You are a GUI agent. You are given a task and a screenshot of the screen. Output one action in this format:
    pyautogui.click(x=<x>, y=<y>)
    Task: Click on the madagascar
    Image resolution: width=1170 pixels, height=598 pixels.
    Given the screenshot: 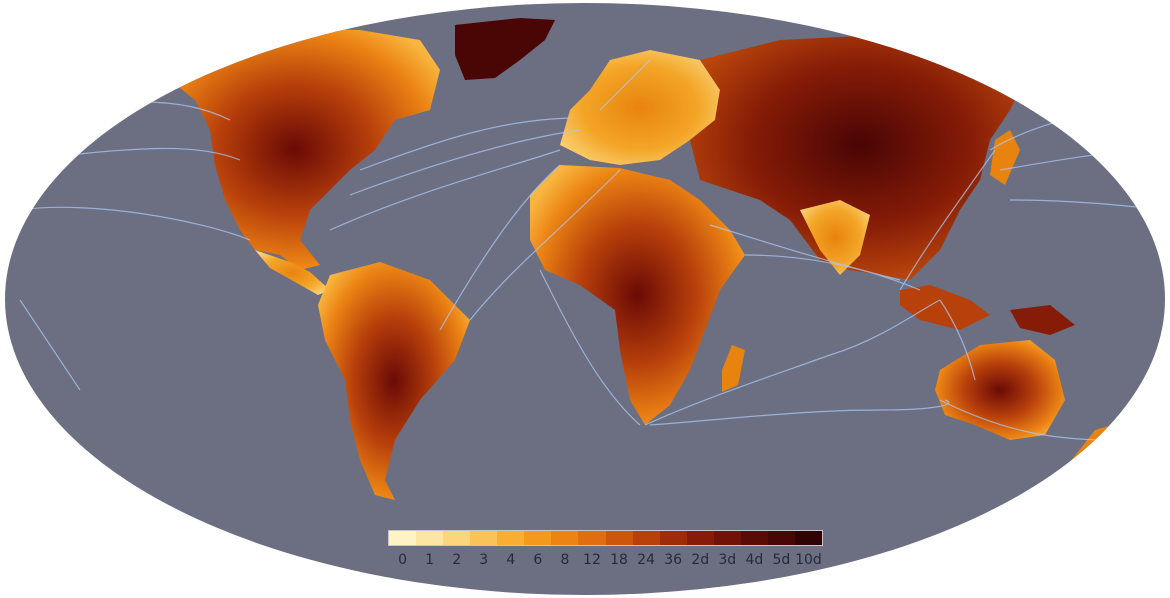 What is the action you would take?
    pyautogui.click(x=733, y=368)
    